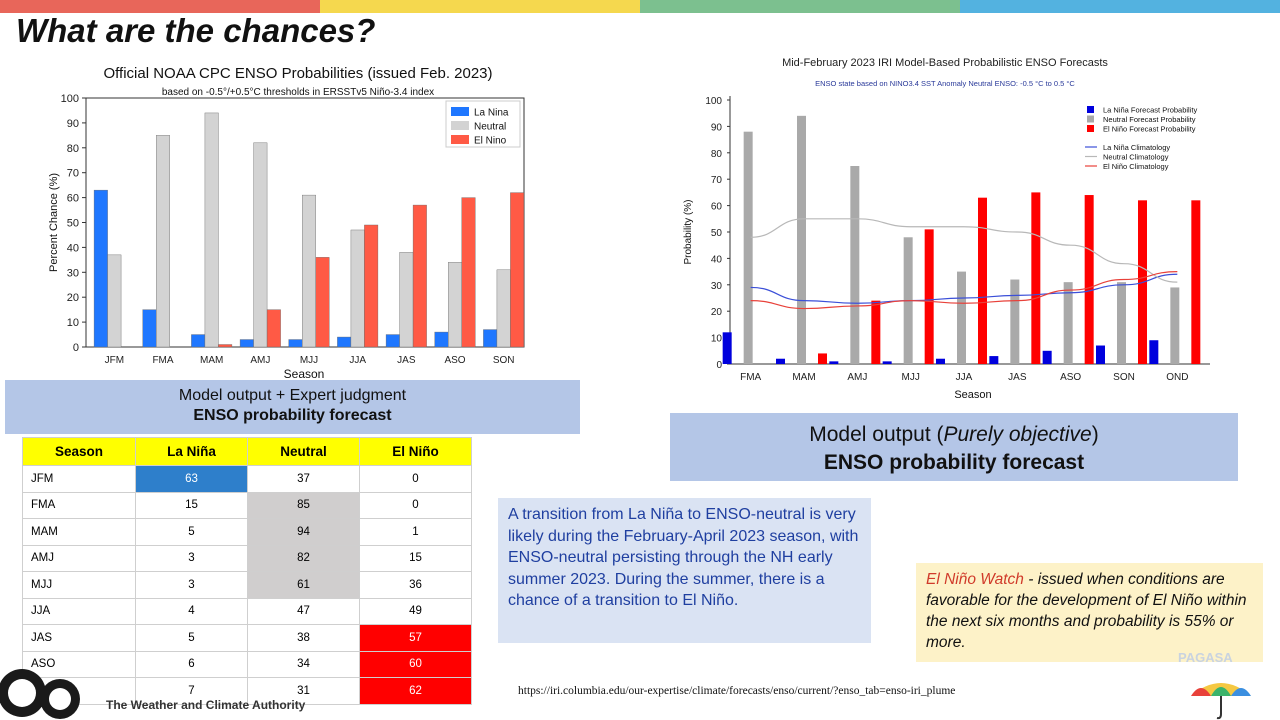 Image resolution: width=1280 pixels, height=720 pixels. I want to click on table-cell-lanina: 3, so click(191, 585).